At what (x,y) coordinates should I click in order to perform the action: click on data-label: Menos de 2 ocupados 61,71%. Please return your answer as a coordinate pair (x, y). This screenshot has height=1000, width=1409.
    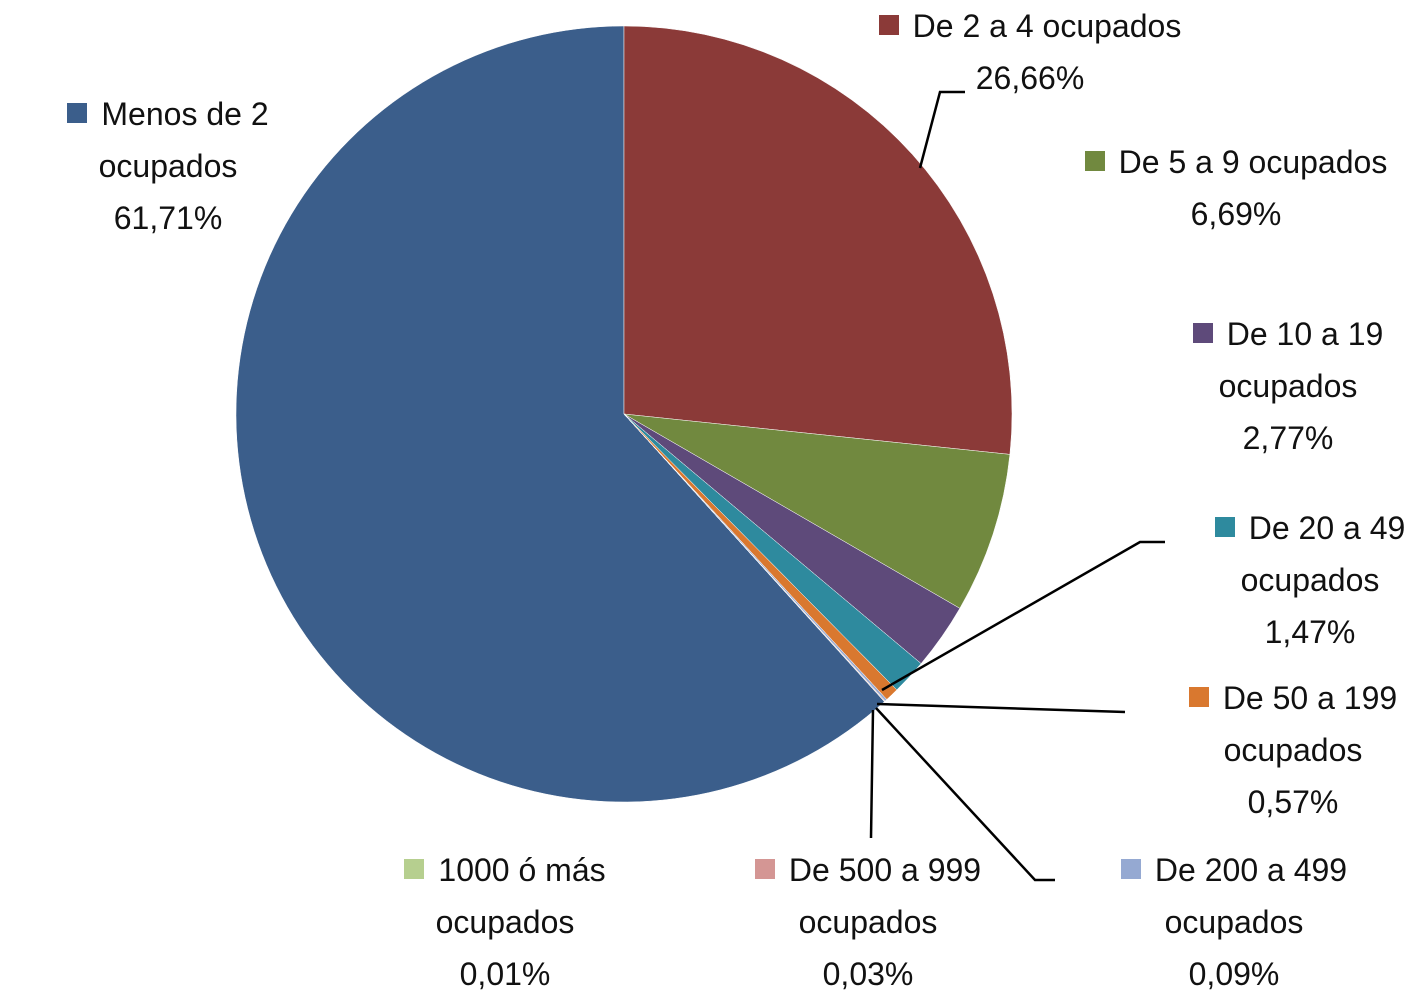
    Looking at the image, I should click on (168, 166).